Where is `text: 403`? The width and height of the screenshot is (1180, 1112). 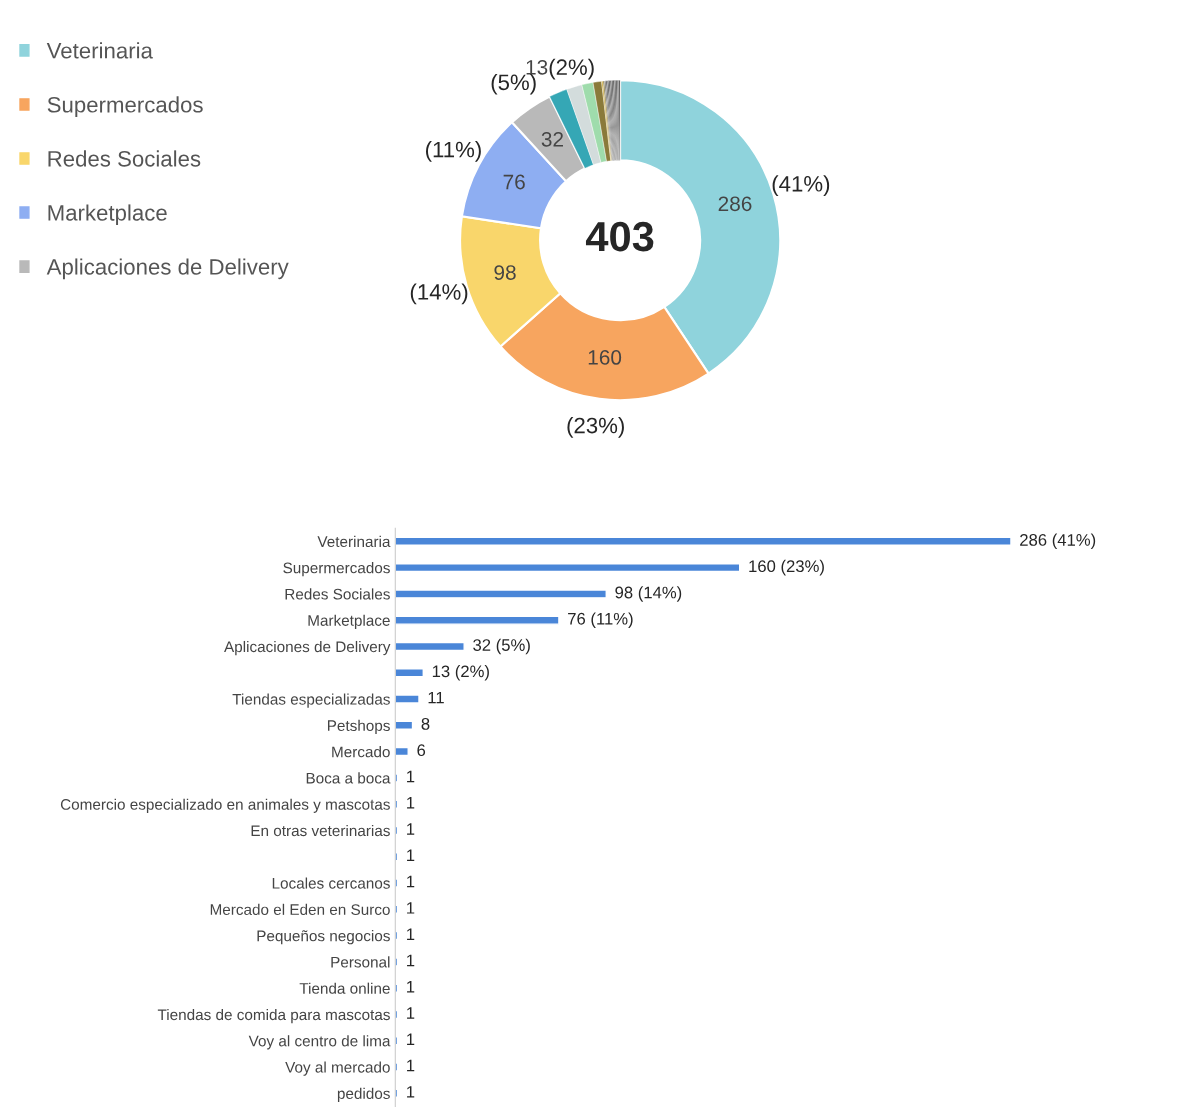
text: 403 is located at coordinates (619, 236).